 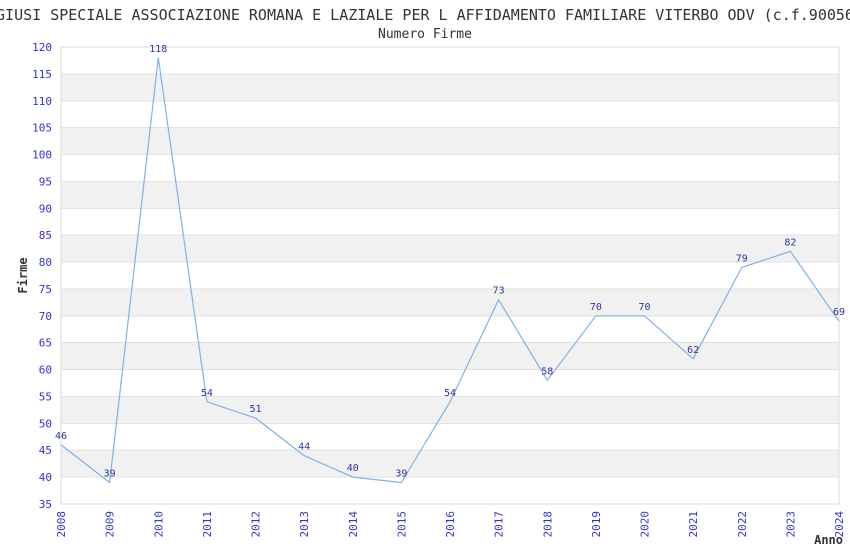 I want to click on x-tick-label: 2009, so click(x=110, y=524).